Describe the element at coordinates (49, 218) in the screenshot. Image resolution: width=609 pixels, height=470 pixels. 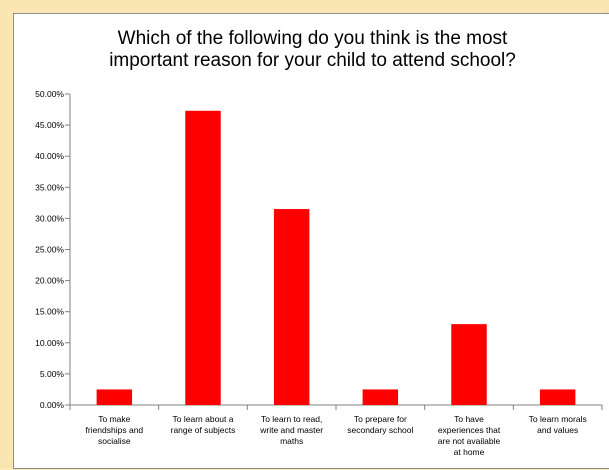
I see `y-tick-label: 30.00%` at that location.